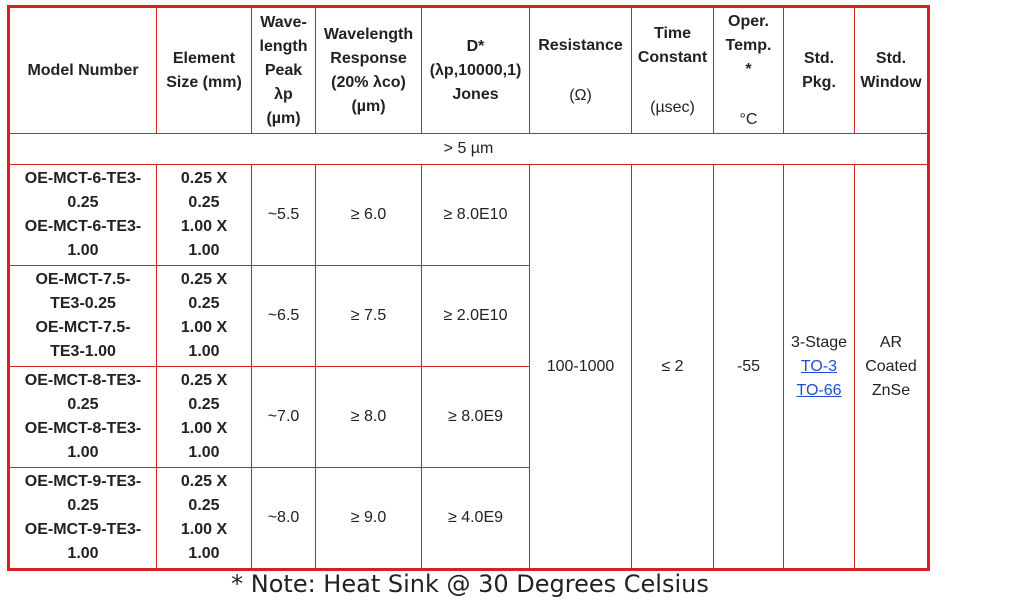 This screenshot has height=601, width=1032. I want to click on response-cell: ≥ 7.5, so click(368, 316).